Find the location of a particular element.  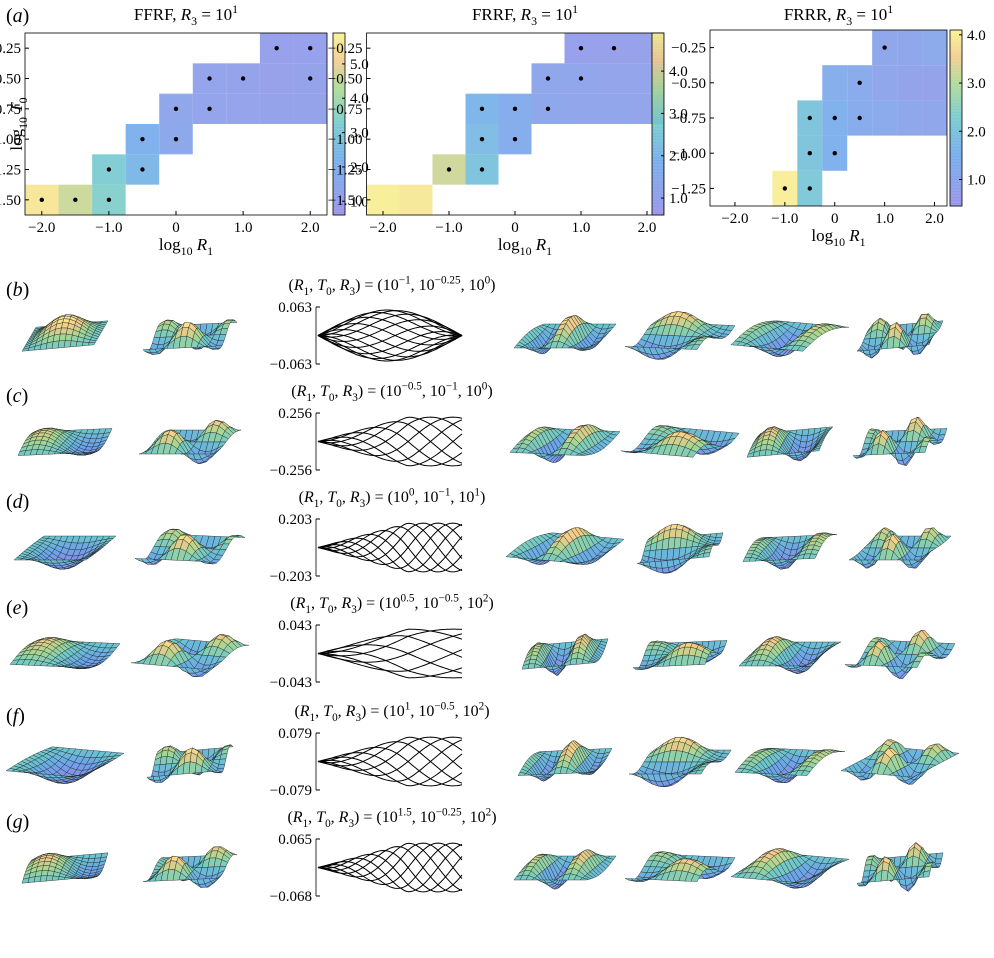

text-part: FRRR, is located at coordinates (810, 14).